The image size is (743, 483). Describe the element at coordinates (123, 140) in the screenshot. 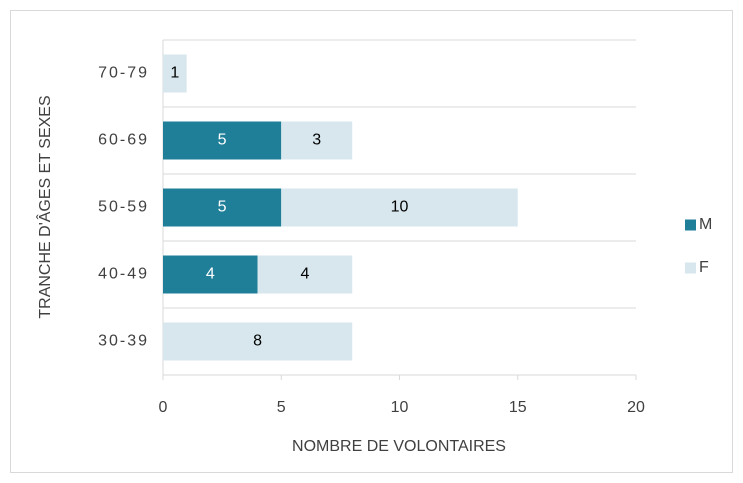

I see `y-tick-label: 60-69` at that location.